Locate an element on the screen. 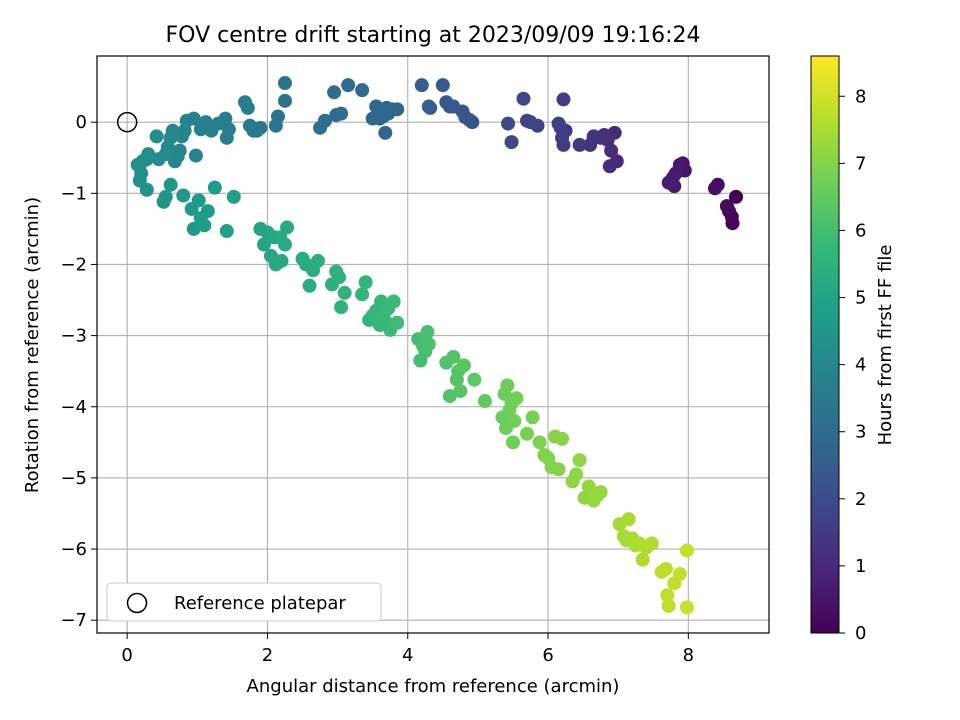 The image size is (960, 720). y-tick-label: −2 is located at coordinates (73, 264).